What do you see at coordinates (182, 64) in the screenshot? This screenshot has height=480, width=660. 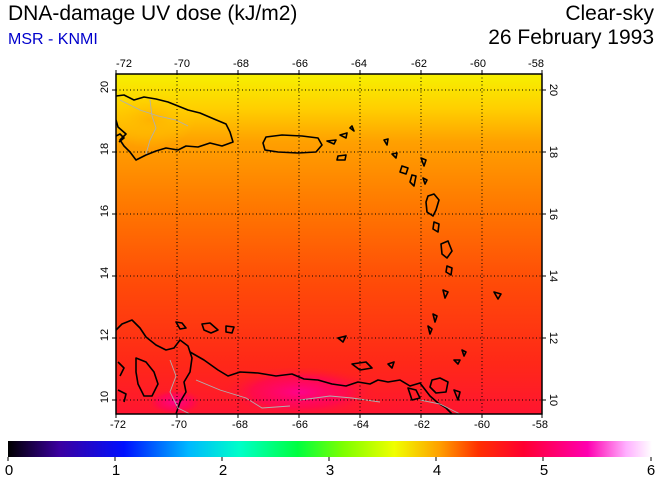 I see `lon-label-top: -70` at bounding box center [182, 64].